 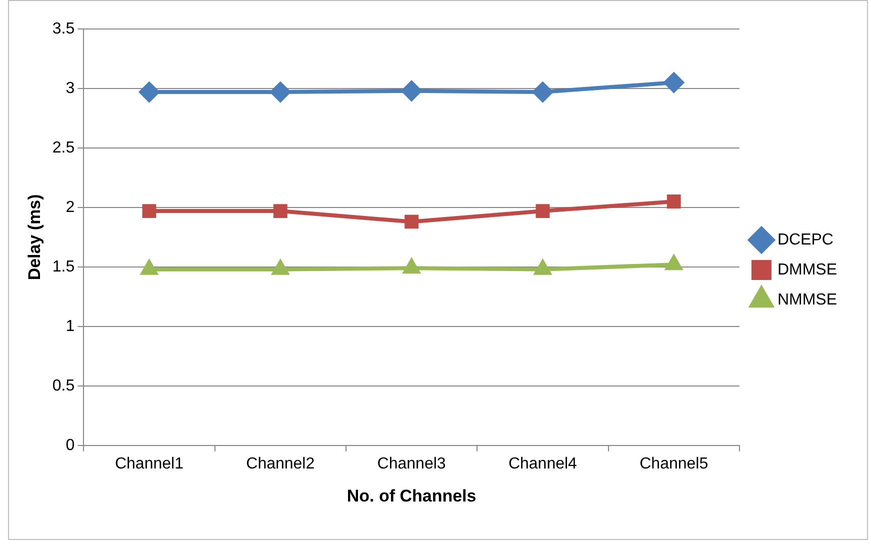 What do you see at coordinates (411, 496) in the screenshot?
I see `x-axis-title: No. of Channels` at bounding box center [411, 496].